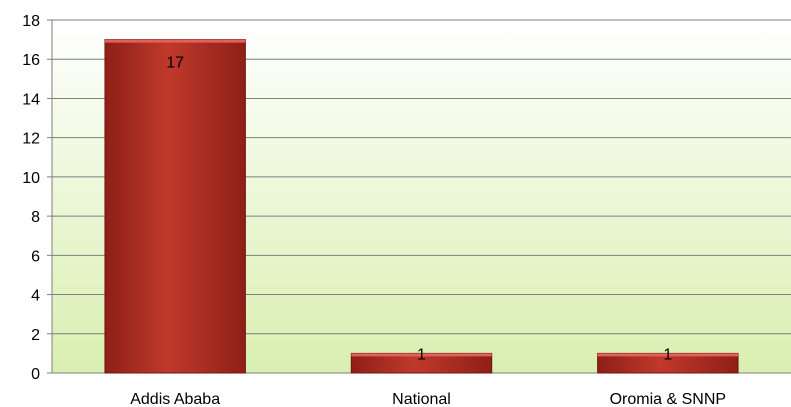 This screenshot has width=791, height=407. I want to click on y-tick-label: 0, so click(35, 374).